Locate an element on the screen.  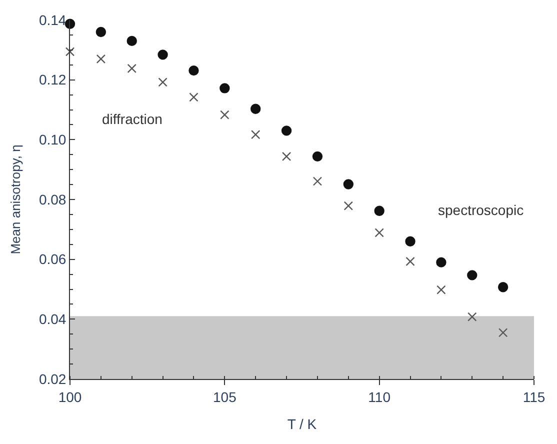
y-tick-label: 0.06 is located at coordinates (52, 259).